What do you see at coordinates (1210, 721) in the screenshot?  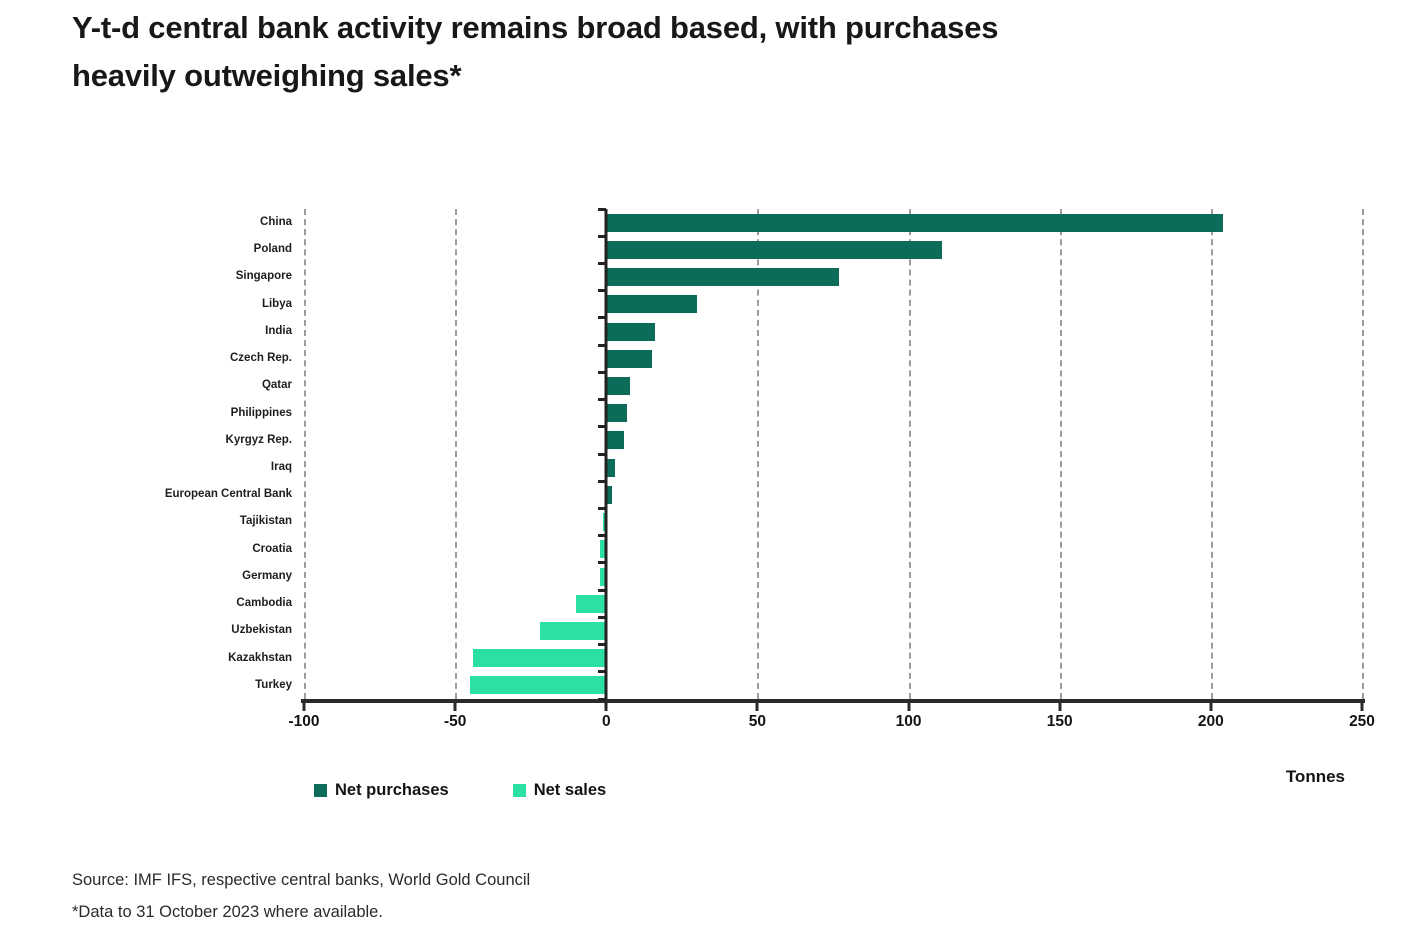 I see `x-tick-label: 200` at bounding box center [1210, 721].